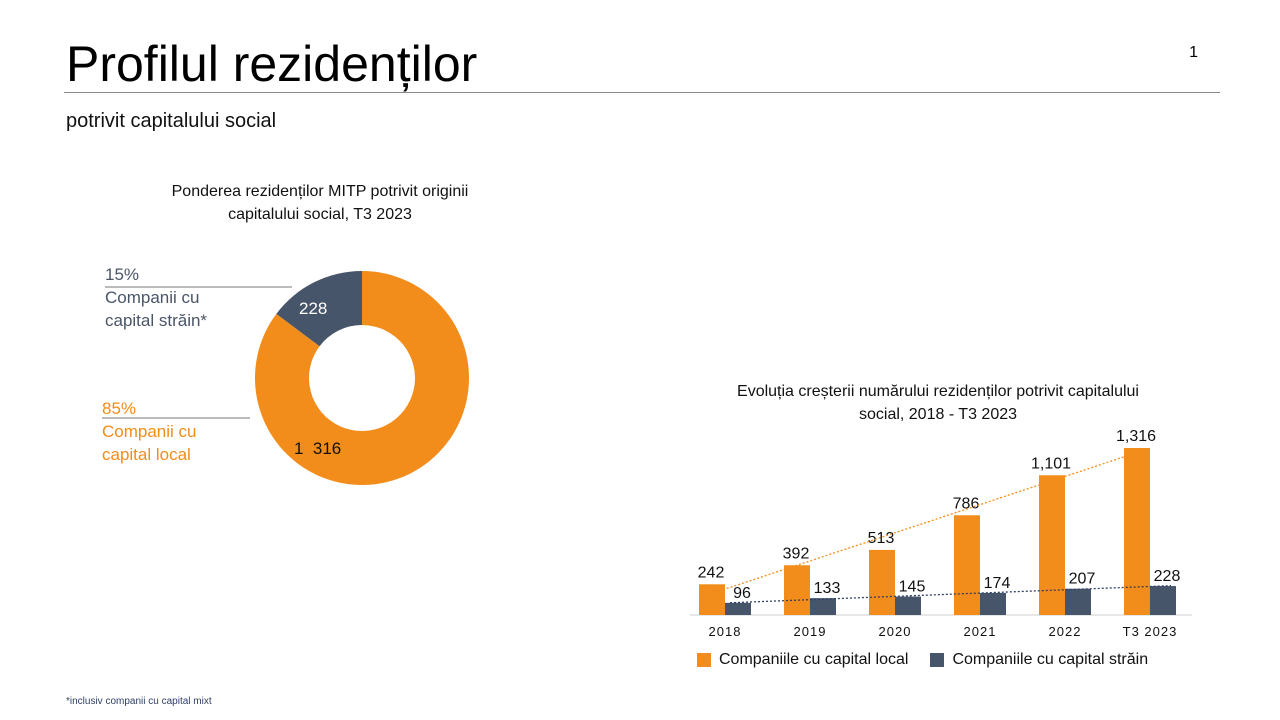  What do you see at coordinates (980, 631) in the screenshot?
I see `x-tick-2021: 2021` at bounding box center [980, 631].